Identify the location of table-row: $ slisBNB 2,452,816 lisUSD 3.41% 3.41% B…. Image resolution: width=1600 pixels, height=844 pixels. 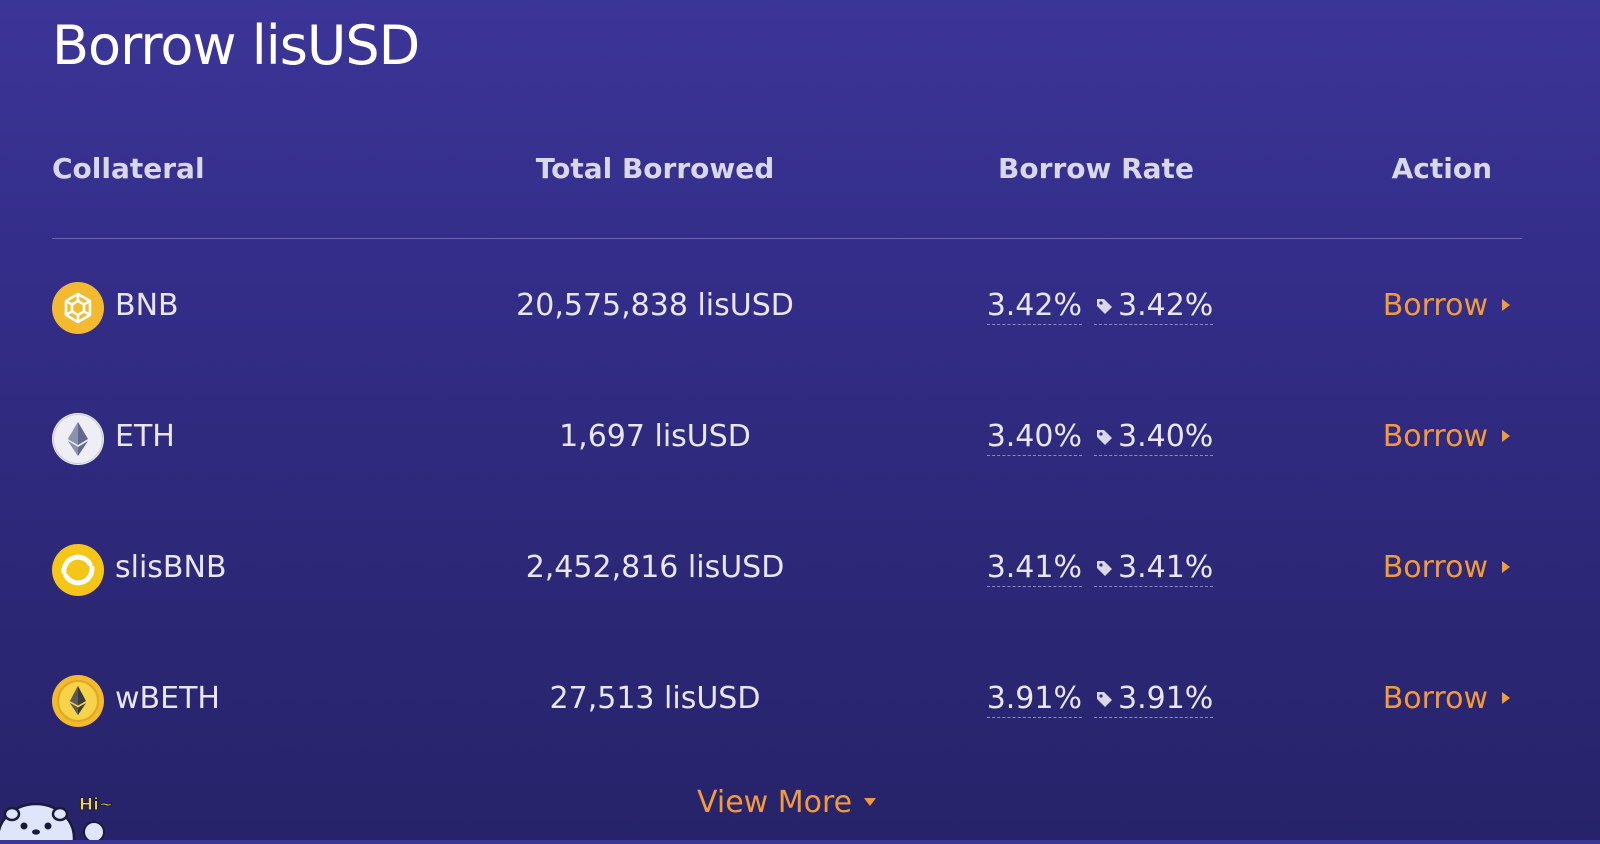
(787, 570).